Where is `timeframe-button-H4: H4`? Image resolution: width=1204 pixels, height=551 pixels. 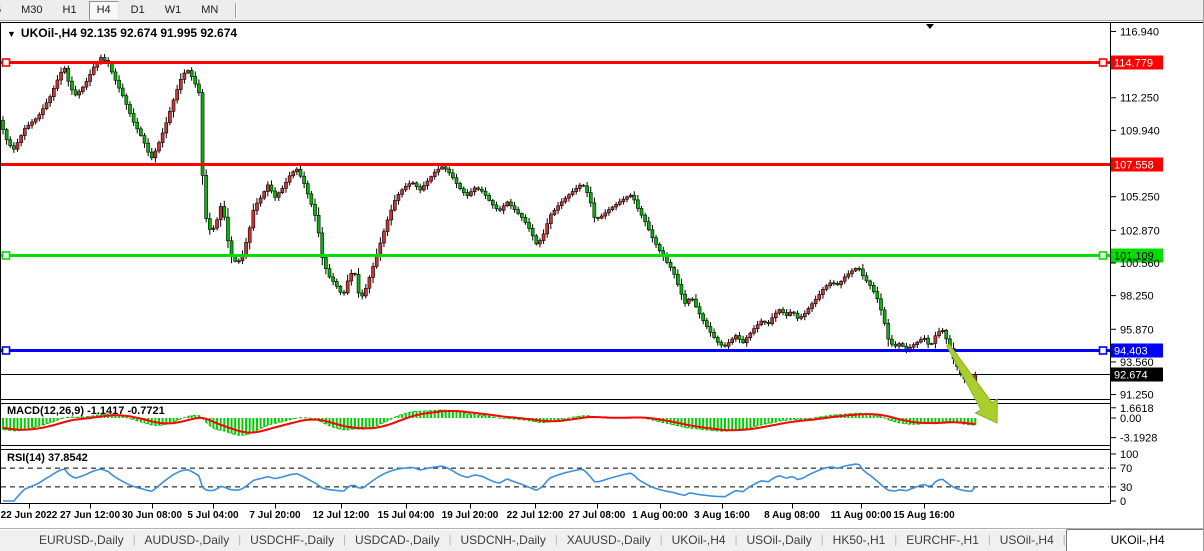 timeframe-button-H4: H4 is located at coordinates (103, 10).